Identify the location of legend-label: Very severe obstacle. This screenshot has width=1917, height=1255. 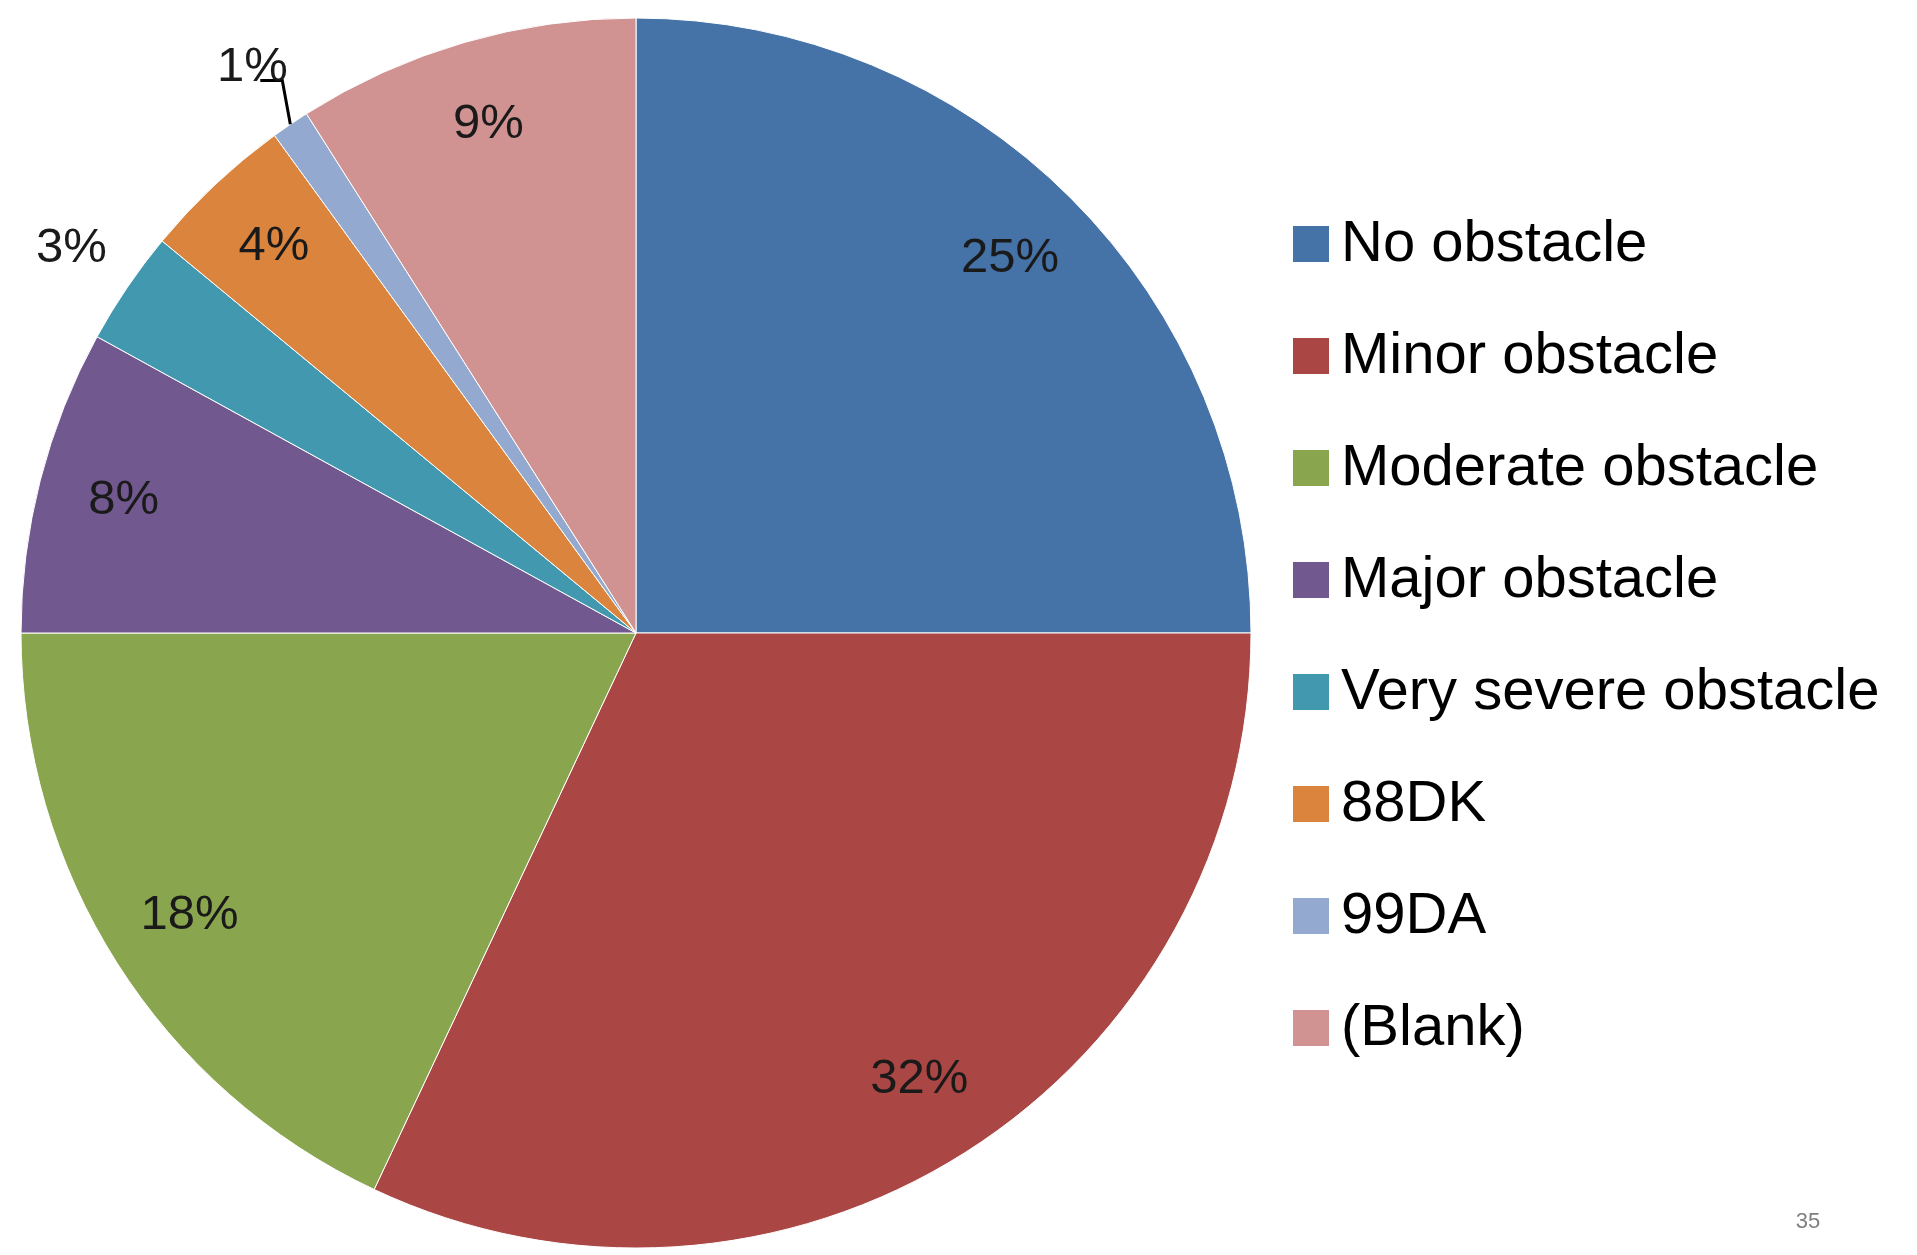
(1610, 689).